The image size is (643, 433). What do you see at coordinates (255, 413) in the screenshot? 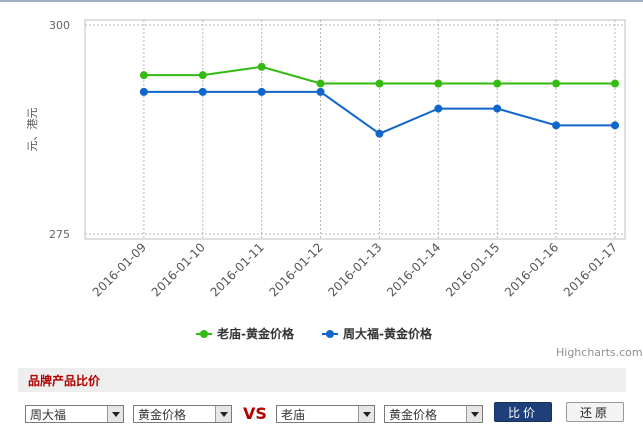
I see `vs-label: VS` at bounding box center [255, 413].